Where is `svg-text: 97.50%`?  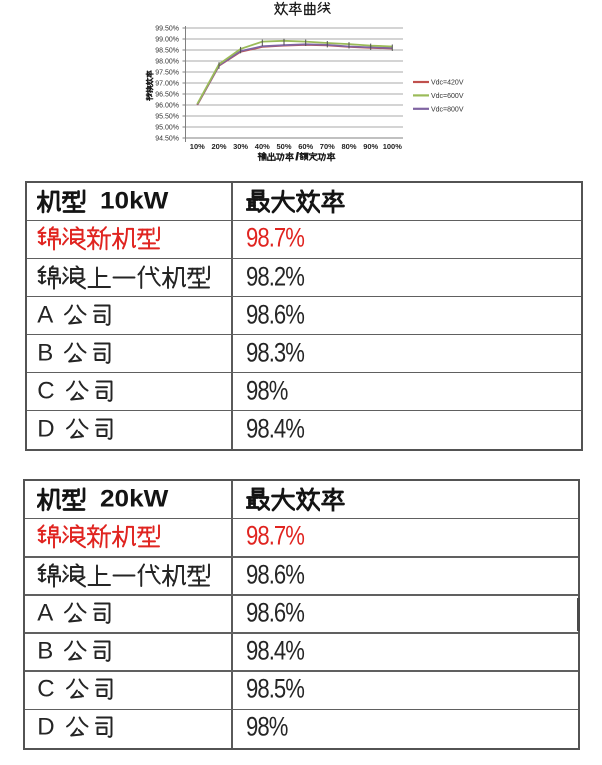
svg-text: 97.50% is located at coordinates (167, 73).